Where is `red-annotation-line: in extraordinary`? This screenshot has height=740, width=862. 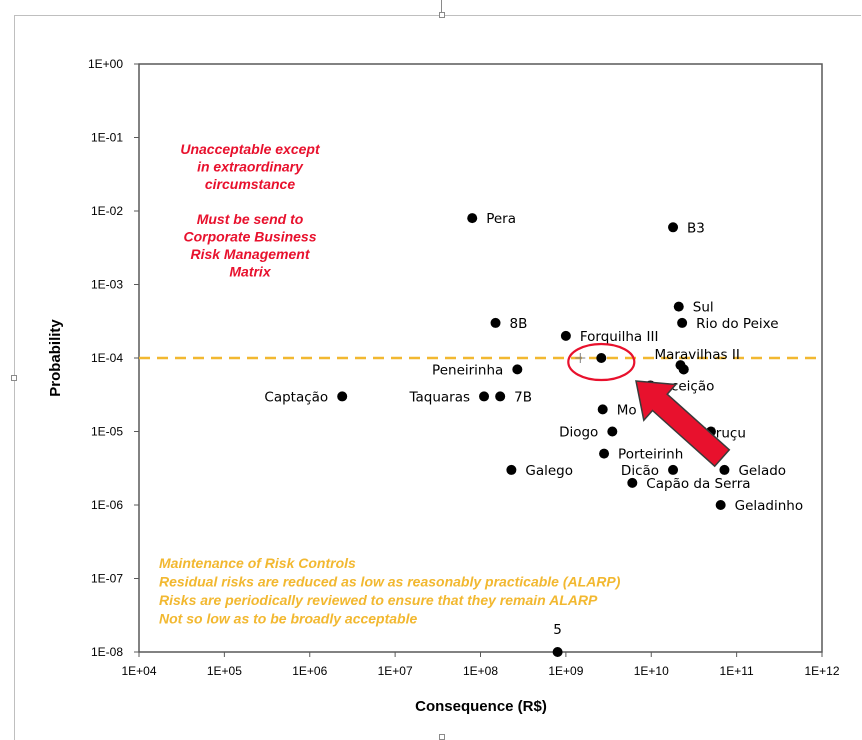 red-annotation-line: in extraordinary is located at coordinates (250, 167).